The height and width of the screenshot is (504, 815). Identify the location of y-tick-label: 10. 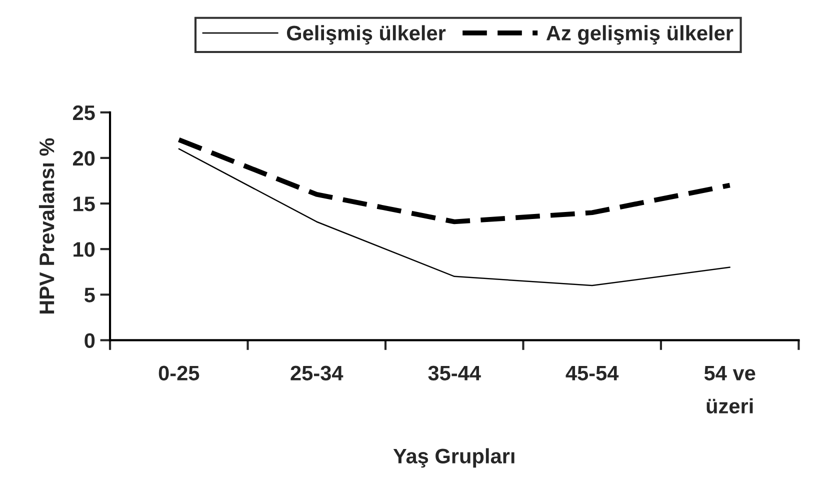
(84, 249).